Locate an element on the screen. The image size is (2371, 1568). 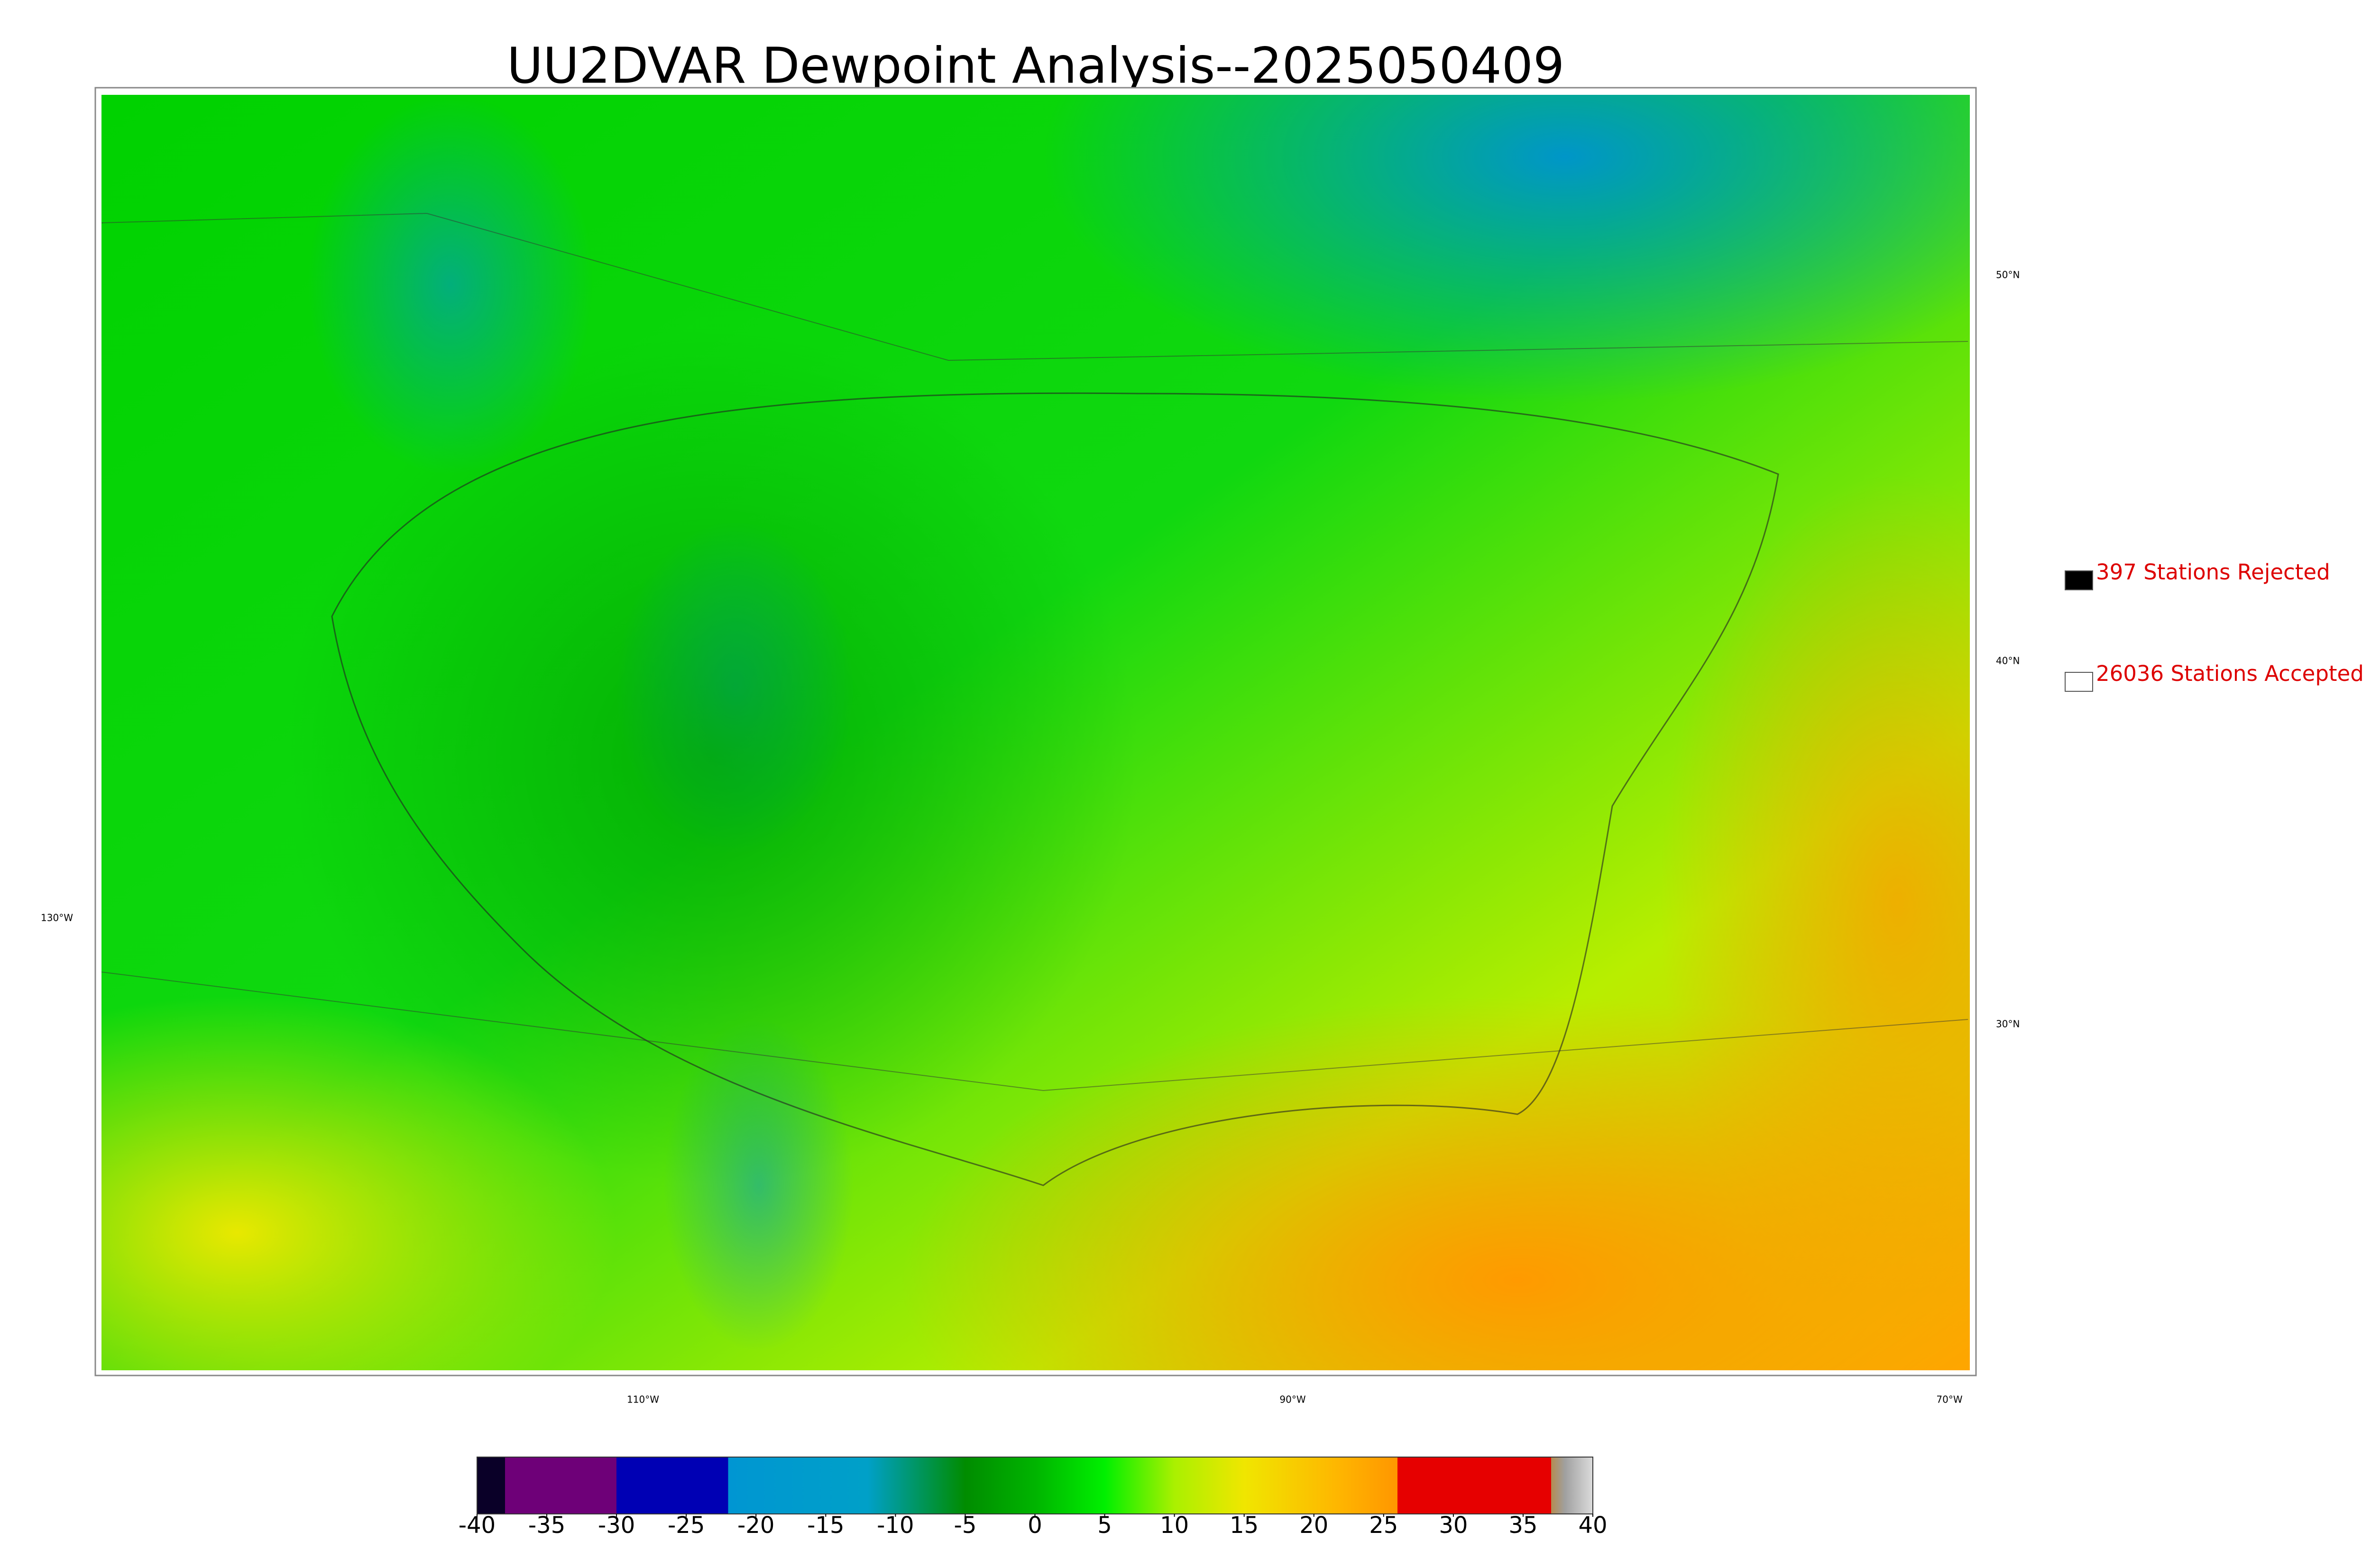
colorbar: -40 -35 -30 -25 -20 -15 -10 -5 0 5 10 15 20 25 30 35 40 is located at coordinates (1033, 1498).